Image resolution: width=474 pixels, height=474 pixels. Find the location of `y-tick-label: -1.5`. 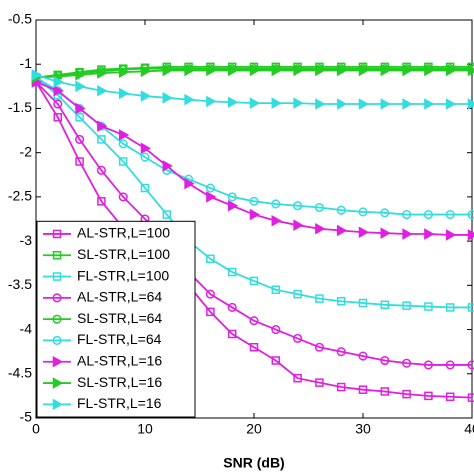

y-tick-label: -1.5 is located at coordinates (20, 107).